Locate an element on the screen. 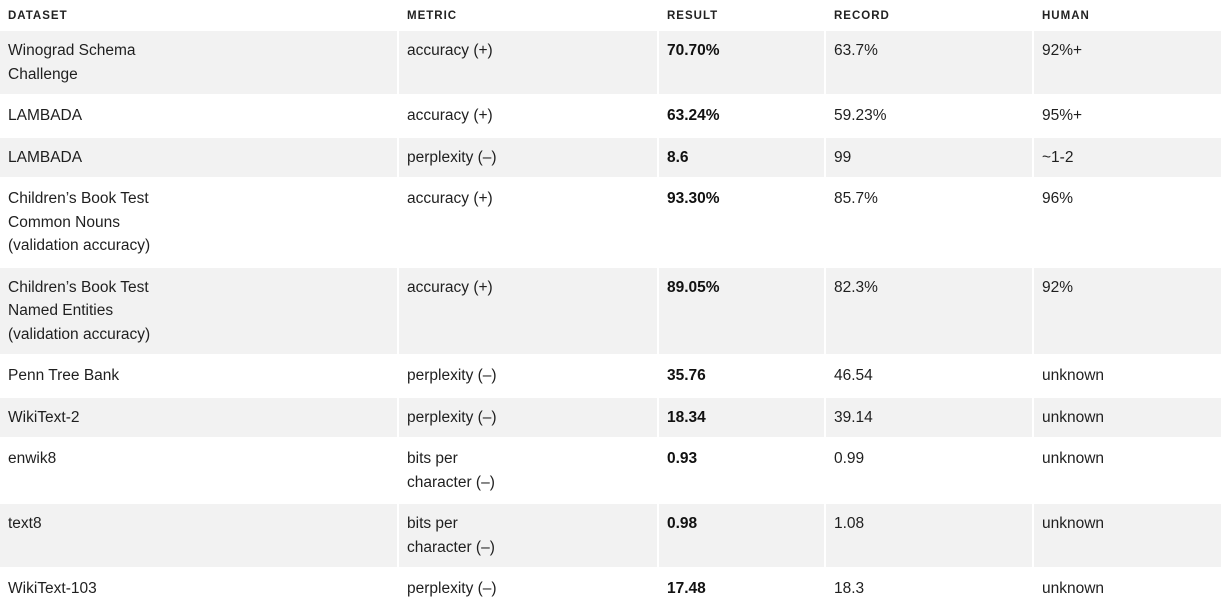 This screenshot has height=609, width=1221. record-cell: 99 is located at coordinates (929, 157).